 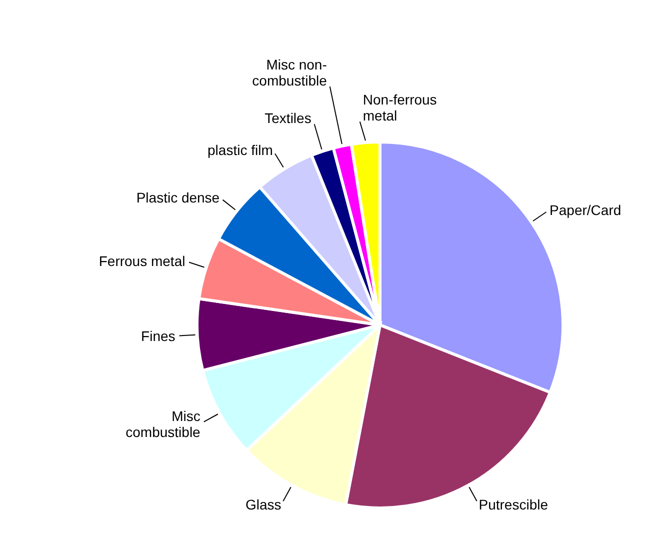 What do you see at coordinates (290, 72) in the screenshot?
I see `slice-label: Misc non- combustible` at bounding box center [290, 72].